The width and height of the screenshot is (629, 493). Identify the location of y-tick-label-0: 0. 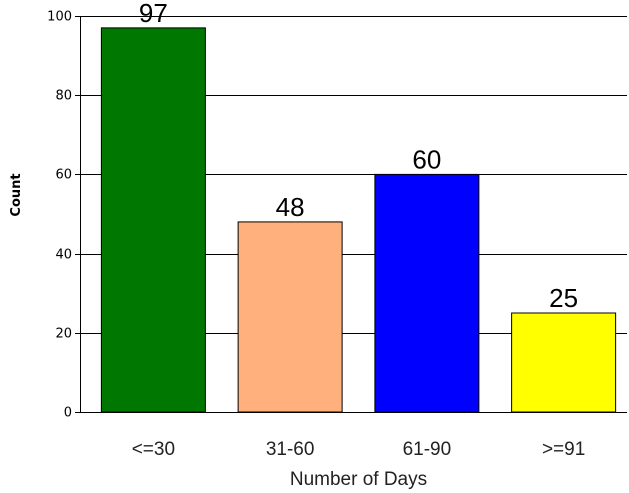
(68, 413).